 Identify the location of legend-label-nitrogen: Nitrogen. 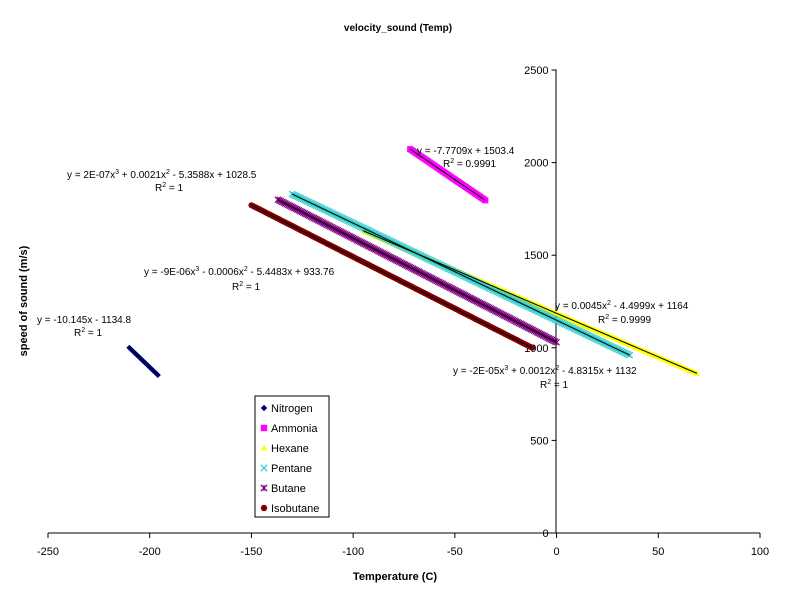
(292, 409).